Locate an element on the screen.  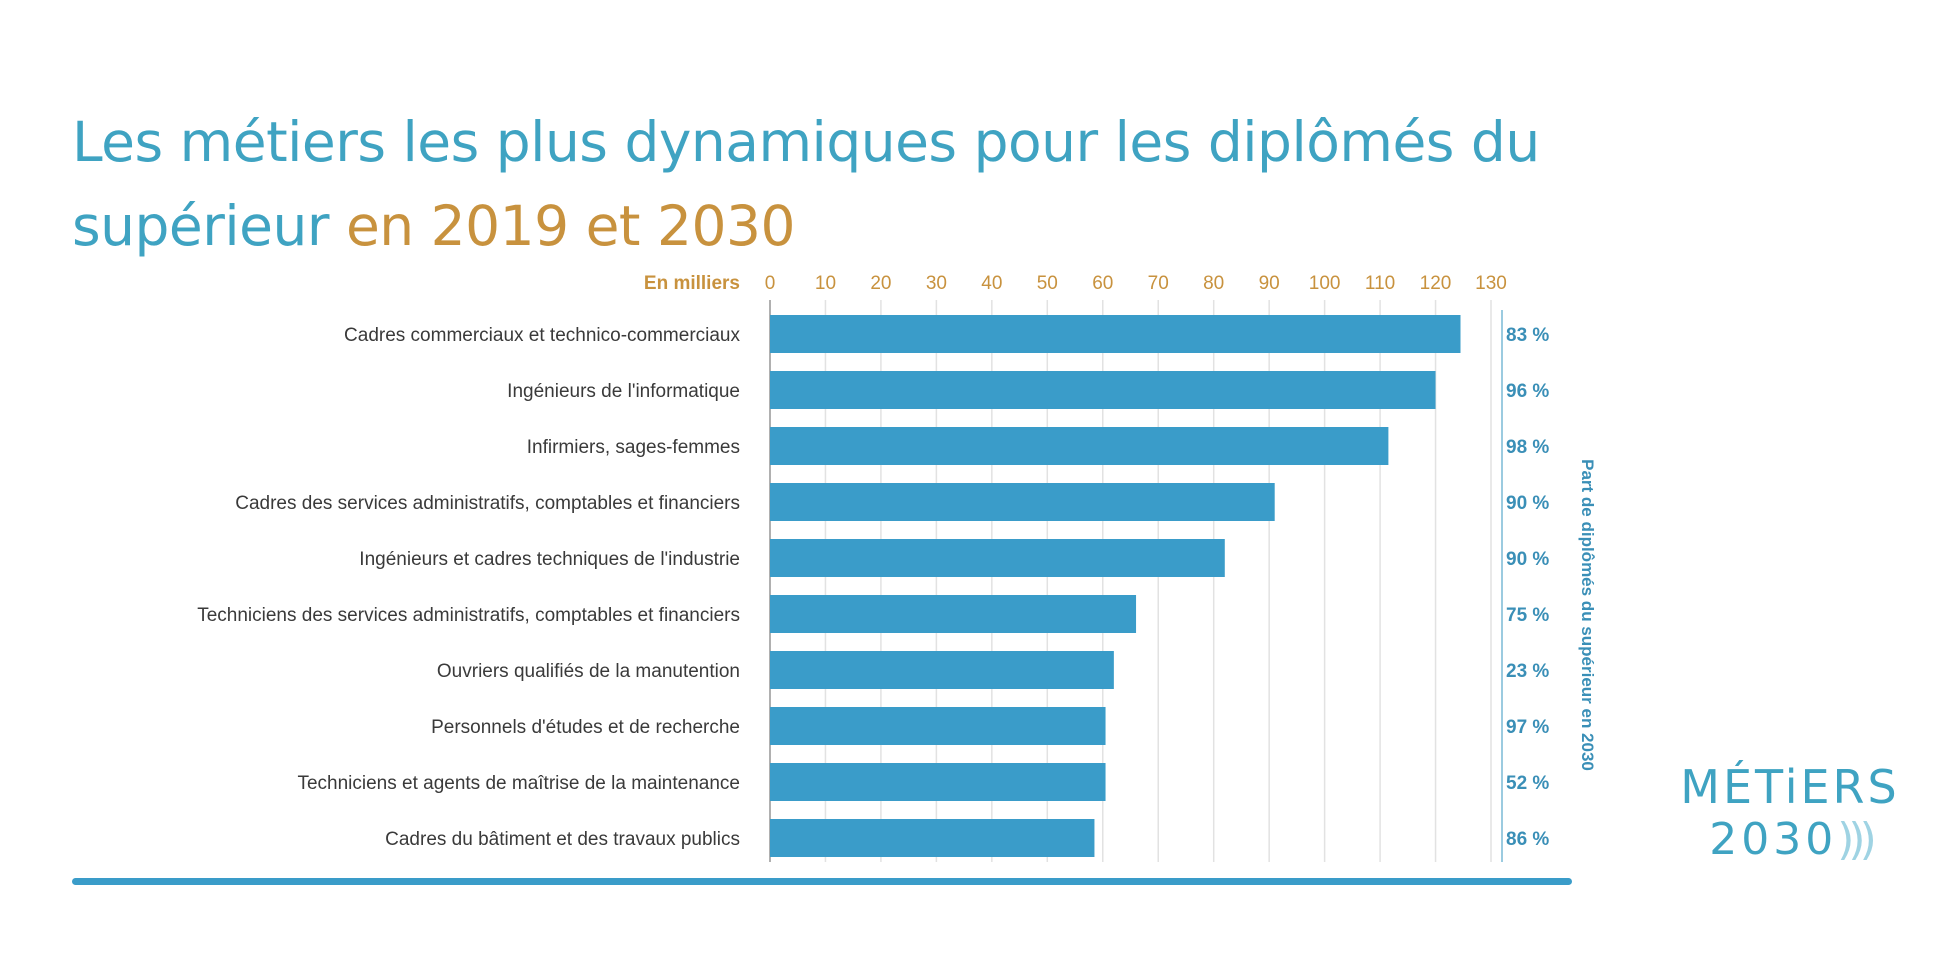
logo-line2: 2030))) is located at coordinates (1790, 840).